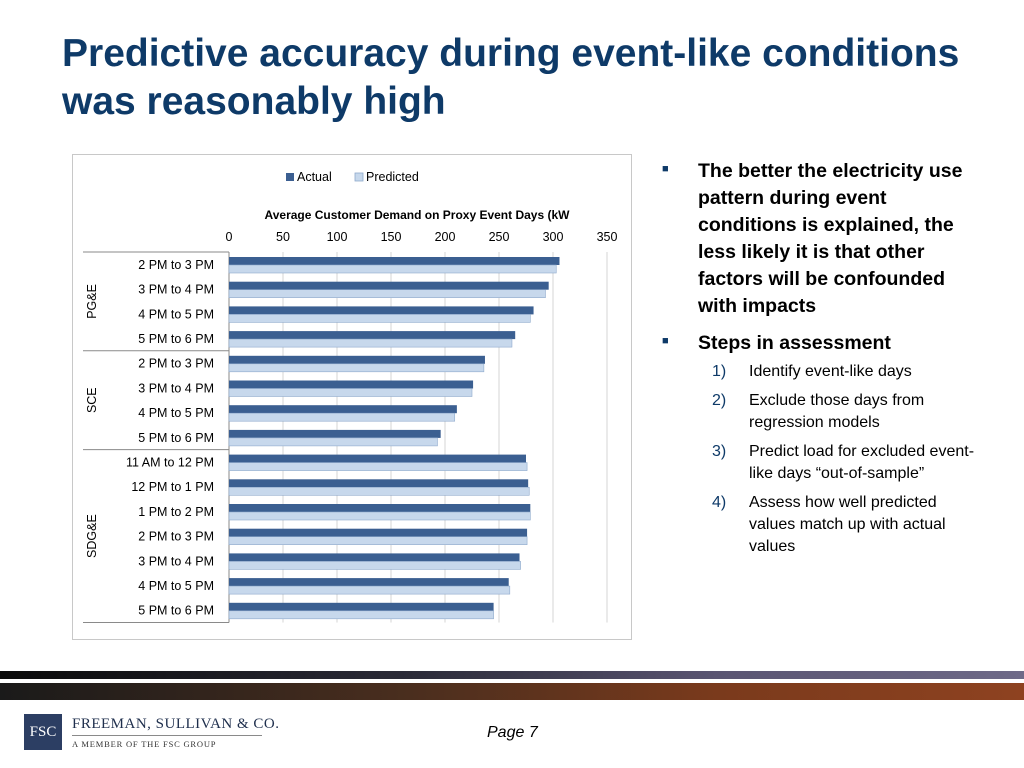  Describe the element at coordinates (92, 400) in the screenshot. I see `group-label-1: SCE` at that location.